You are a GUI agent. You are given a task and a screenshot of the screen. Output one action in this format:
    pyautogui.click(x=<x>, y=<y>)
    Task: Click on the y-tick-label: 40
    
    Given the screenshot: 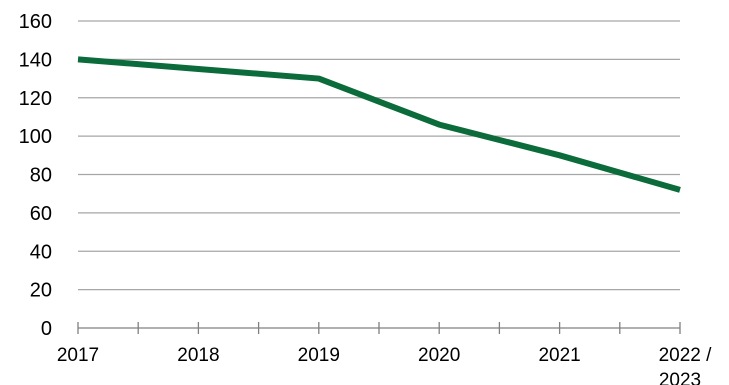 What is the action you would take?
    pyautogui.click(x=41, y=252)
    